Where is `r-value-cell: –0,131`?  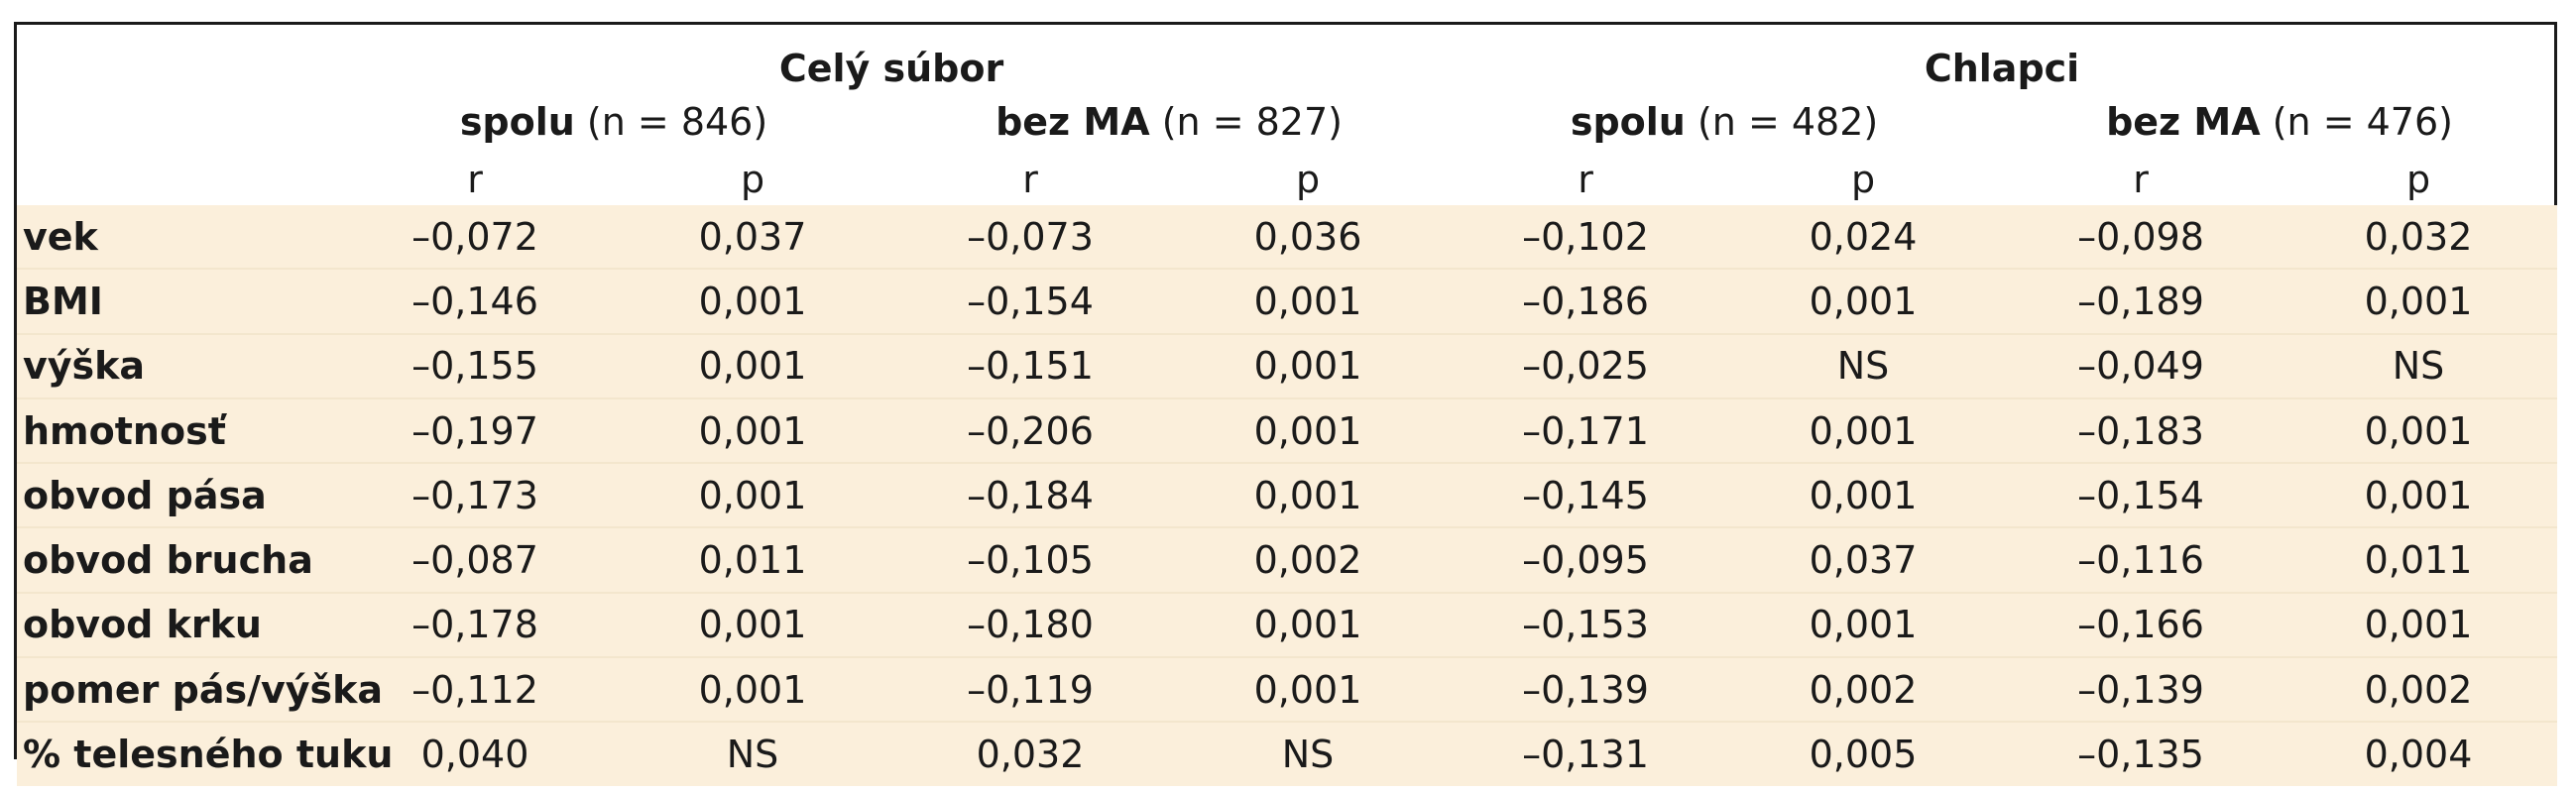
r-value-cell: –0,131 is located at coordinates (1586, 753).